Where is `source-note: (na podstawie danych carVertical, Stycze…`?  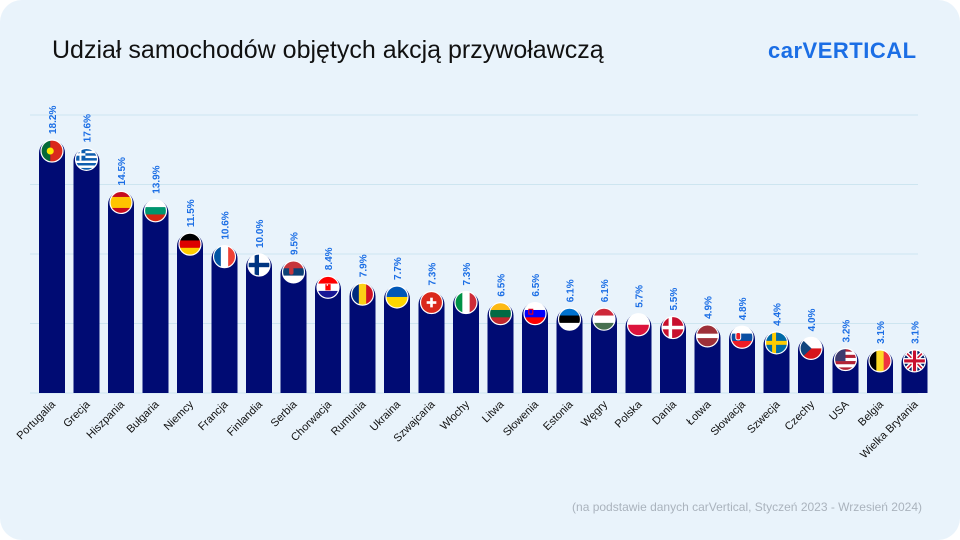 source-note: (na podstawie danych carVertical, Stycze… is located at coordinates (747, 507).